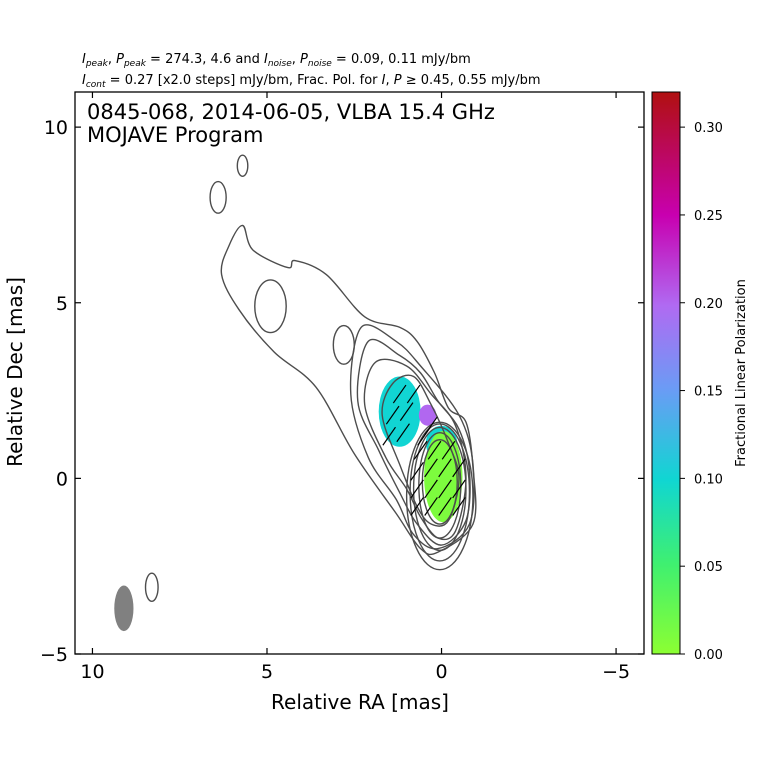  I want to click on evpa-vectors, so click(424, 450).